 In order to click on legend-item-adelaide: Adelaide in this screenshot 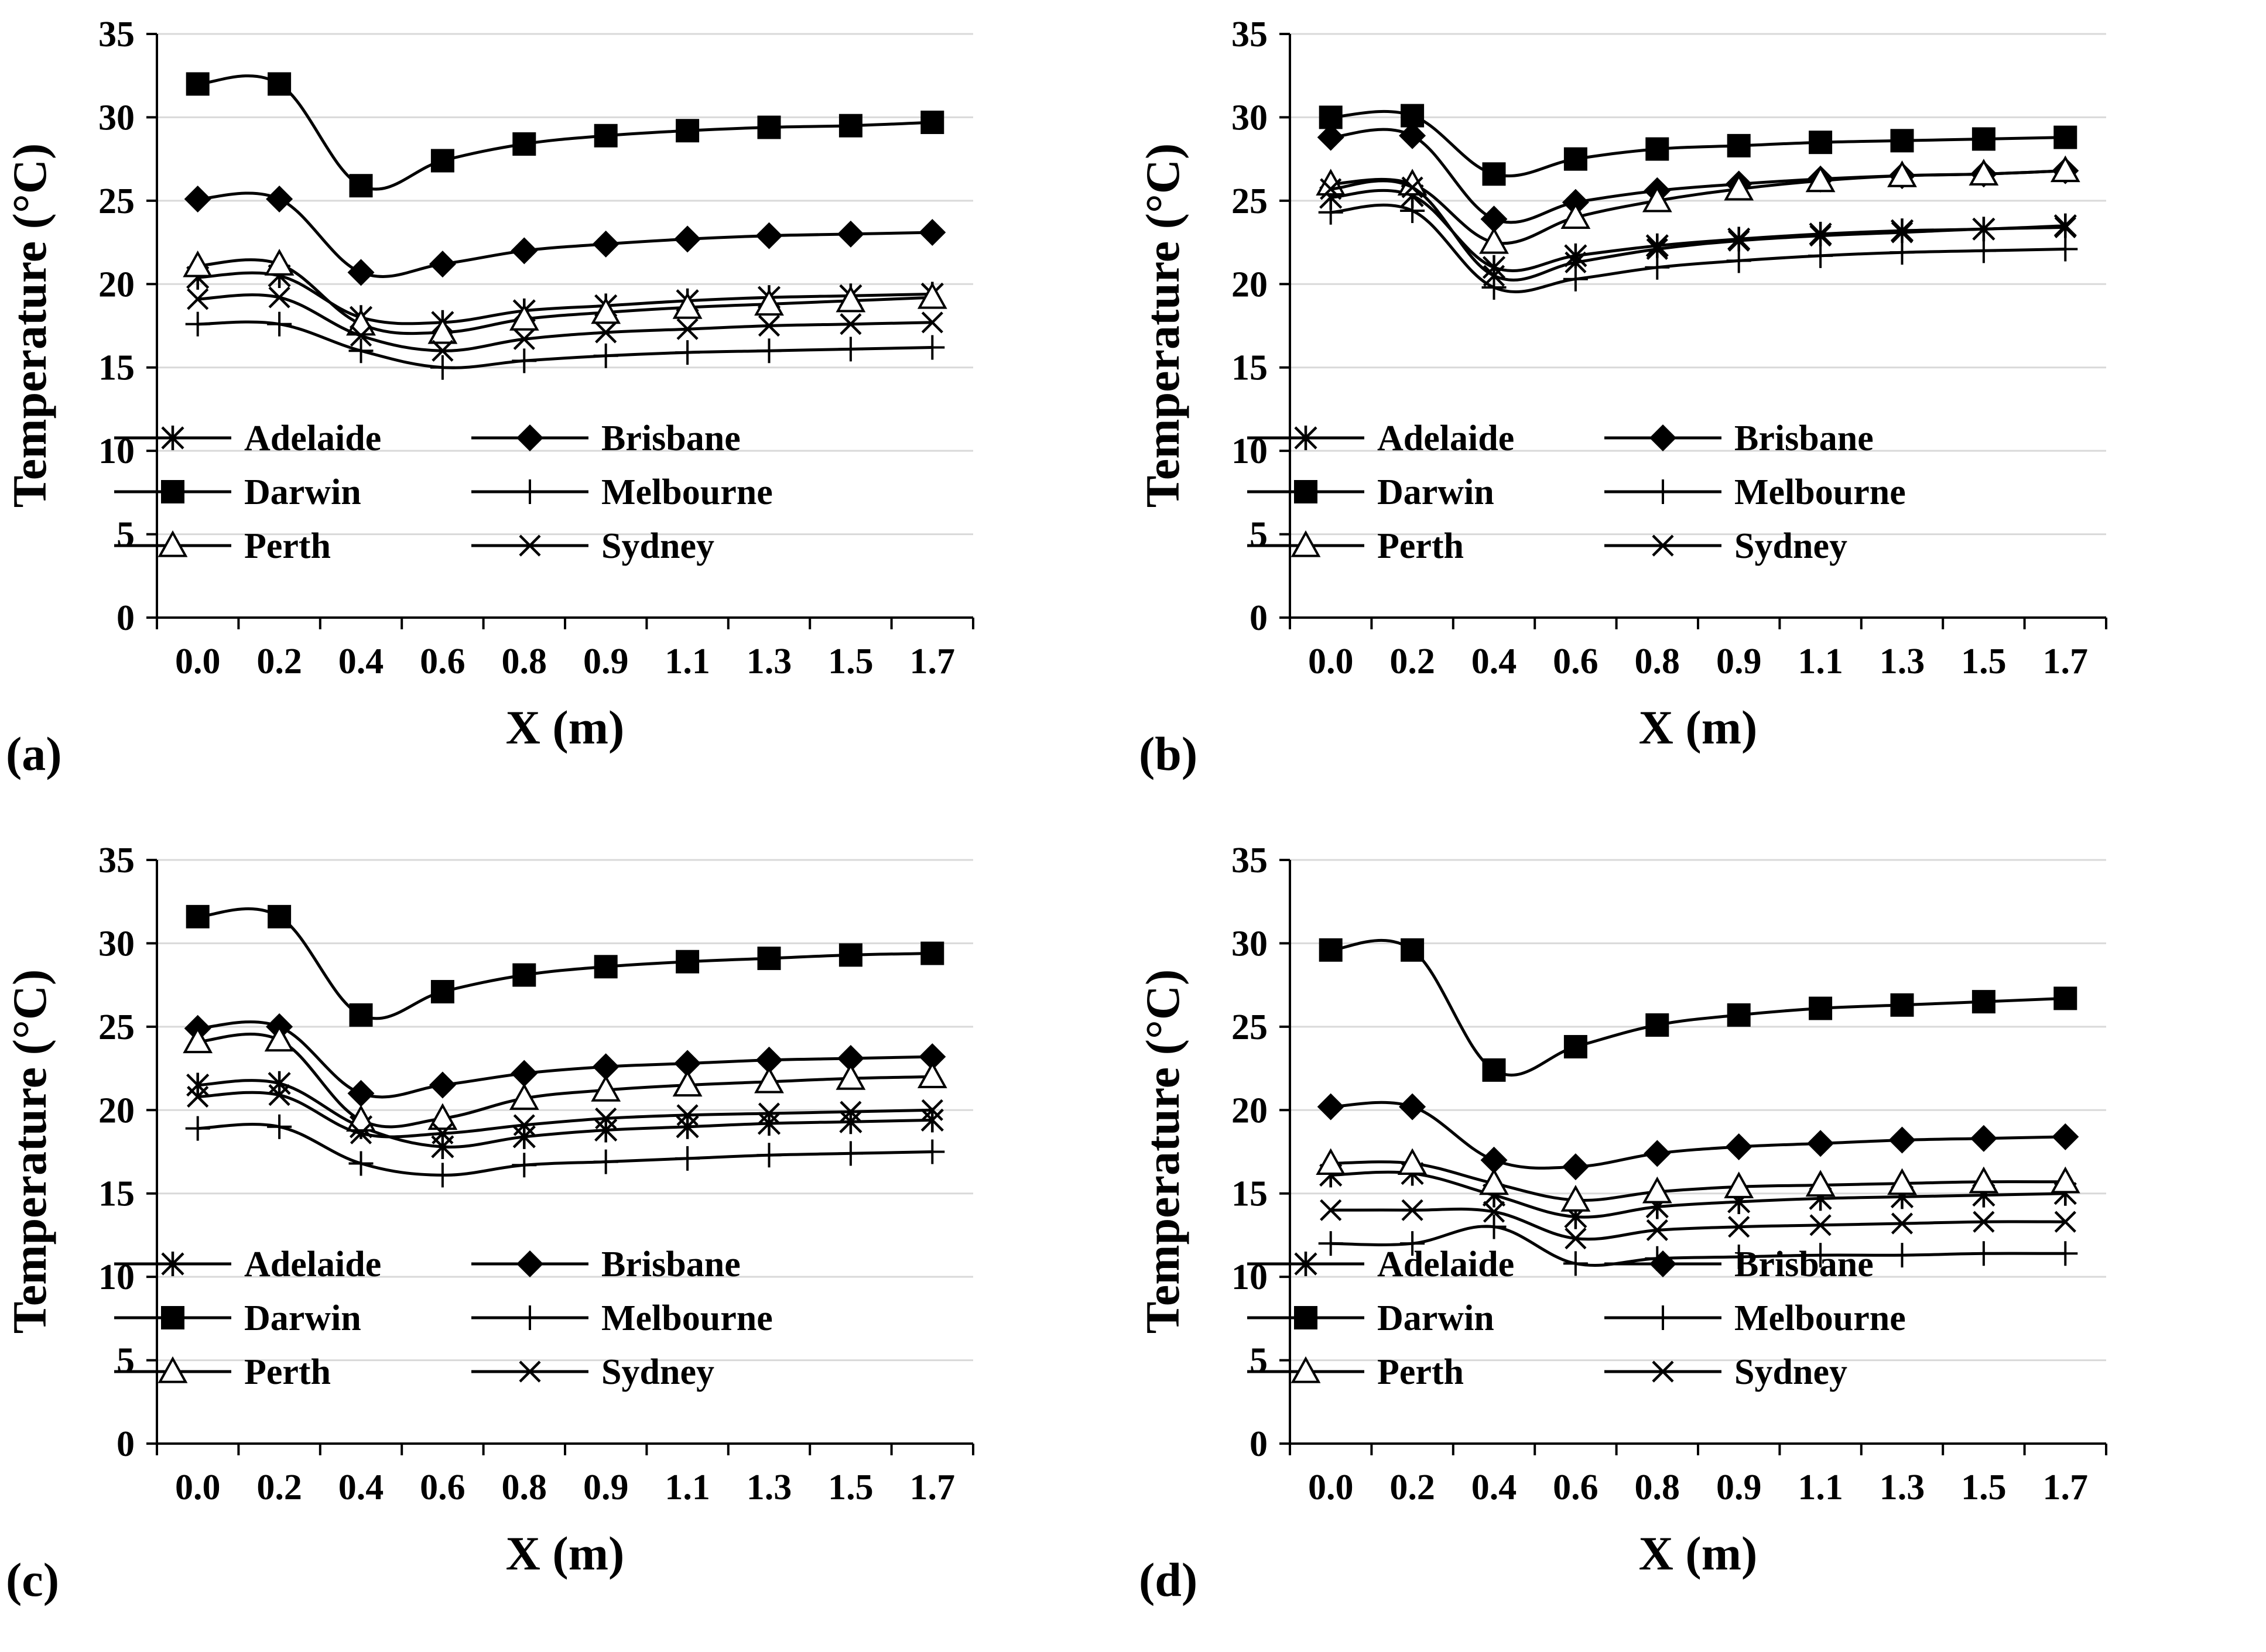, I will do `click(247, 438)`.